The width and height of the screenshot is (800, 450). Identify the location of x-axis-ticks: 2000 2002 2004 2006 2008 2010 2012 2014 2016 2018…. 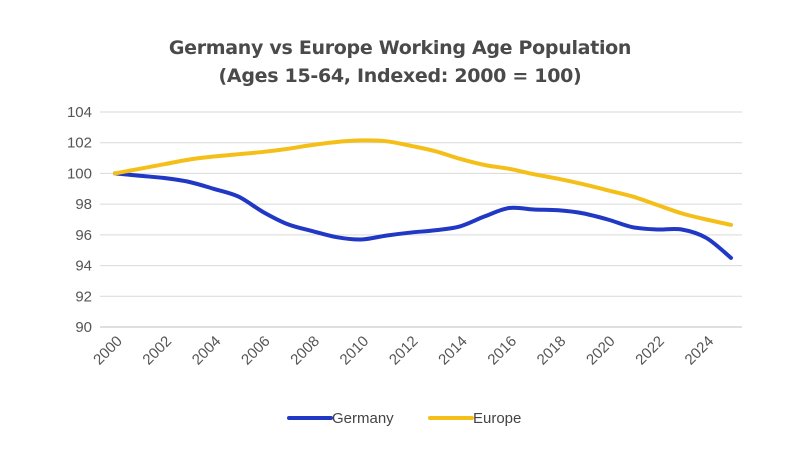
(403, 351).